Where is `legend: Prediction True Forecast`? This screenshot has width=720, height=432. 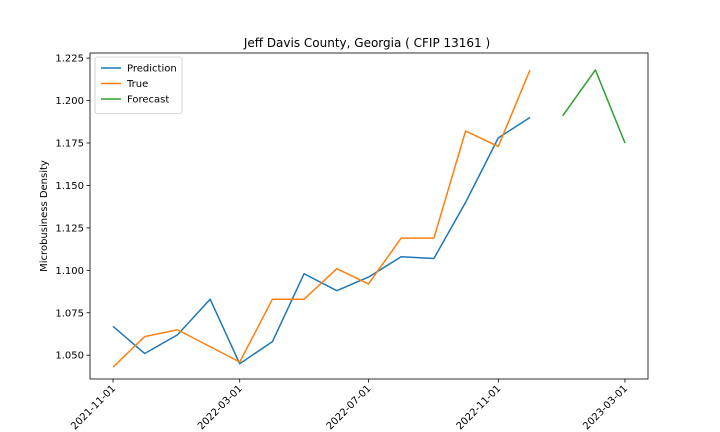 legend: Prediction True Forecast is located at coordinates (138, 85).